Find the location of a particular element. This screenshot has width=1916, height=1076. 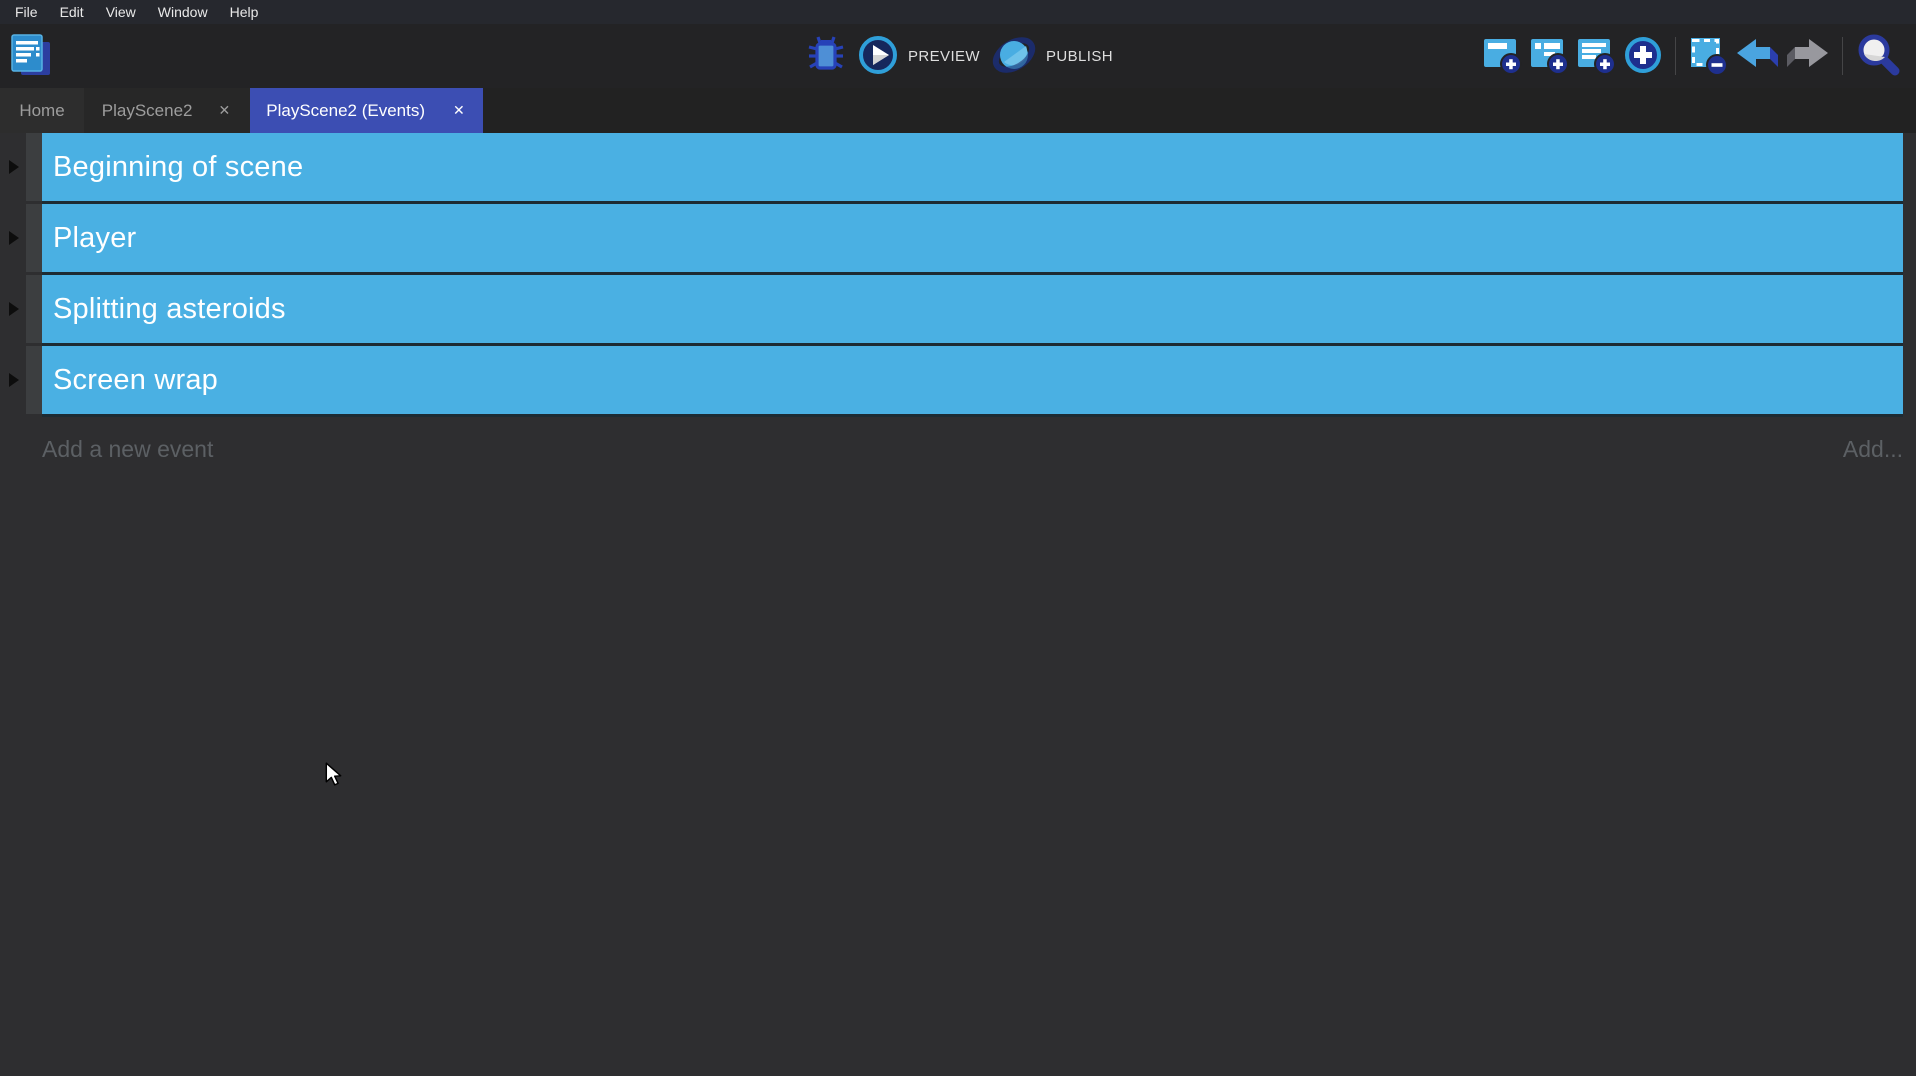

preview-button: PREVIEW is located at coordinates (919, 56).